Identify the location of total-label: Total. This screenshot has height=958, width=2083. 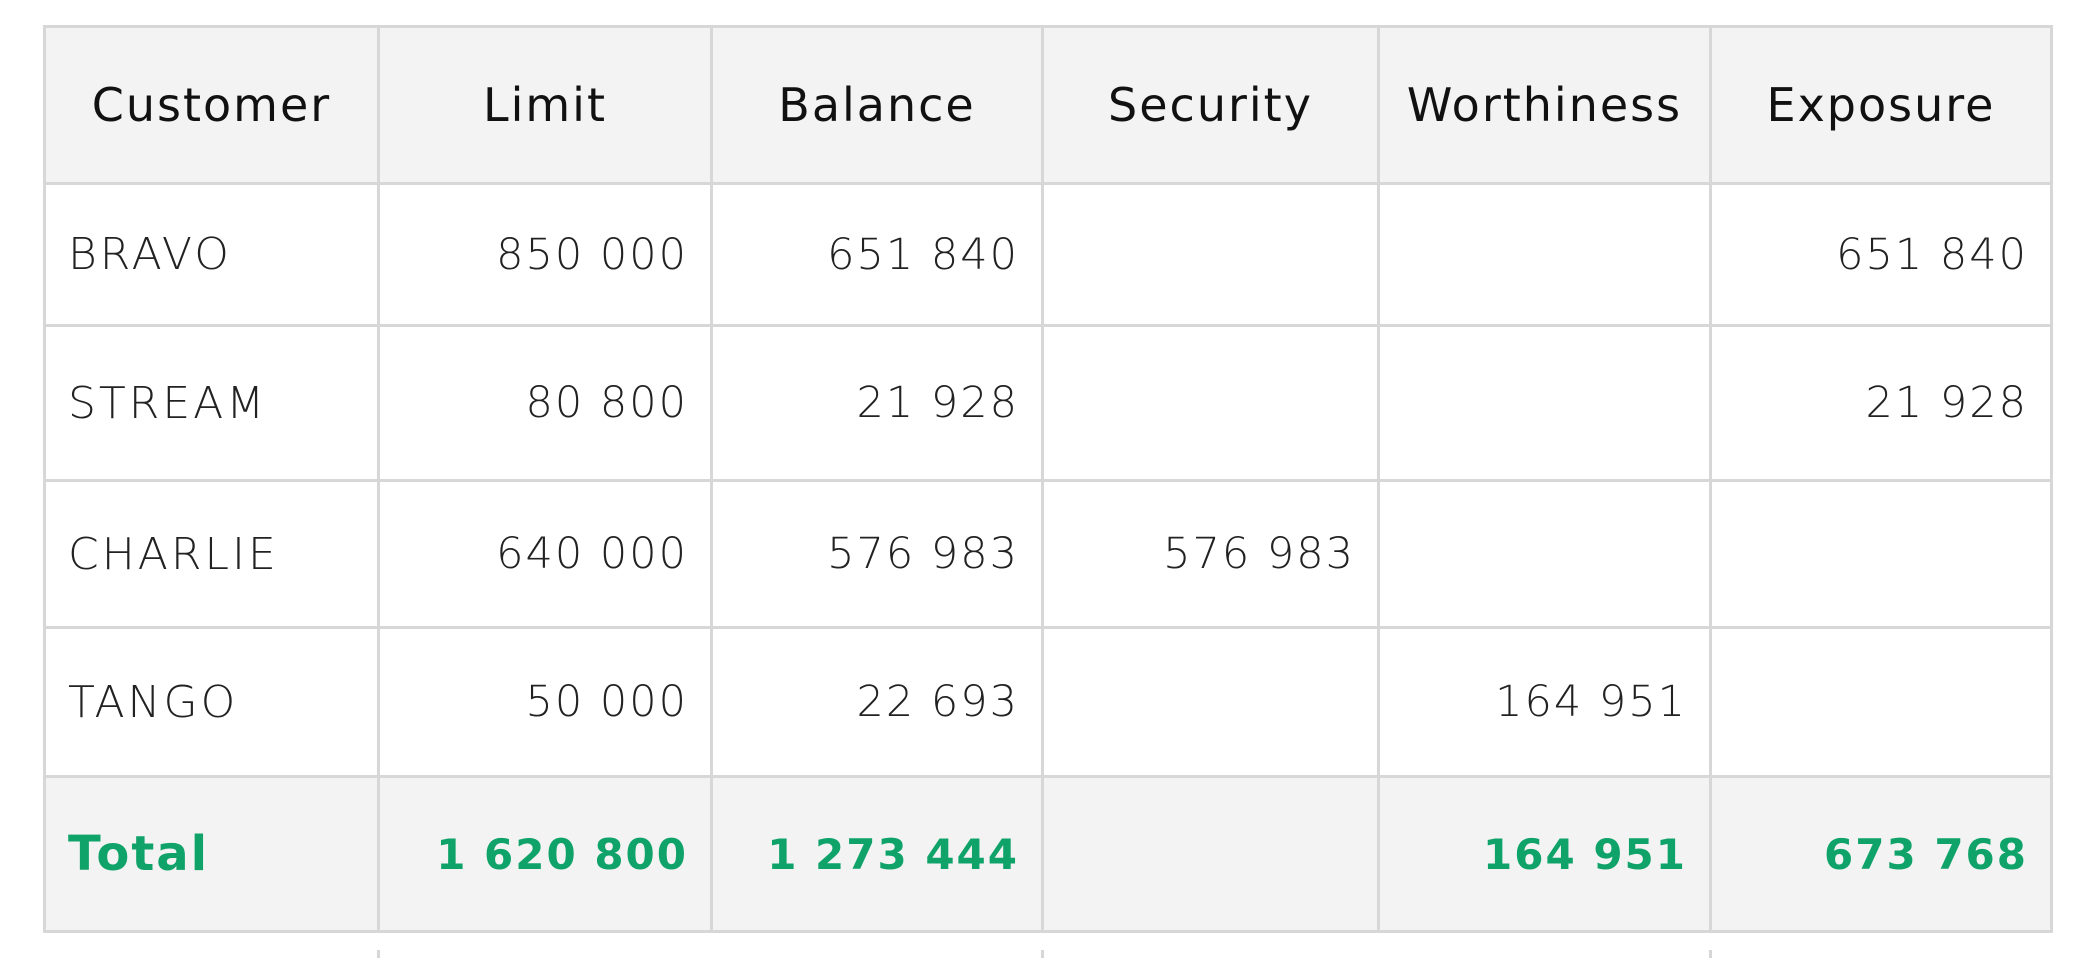
(211, 854).